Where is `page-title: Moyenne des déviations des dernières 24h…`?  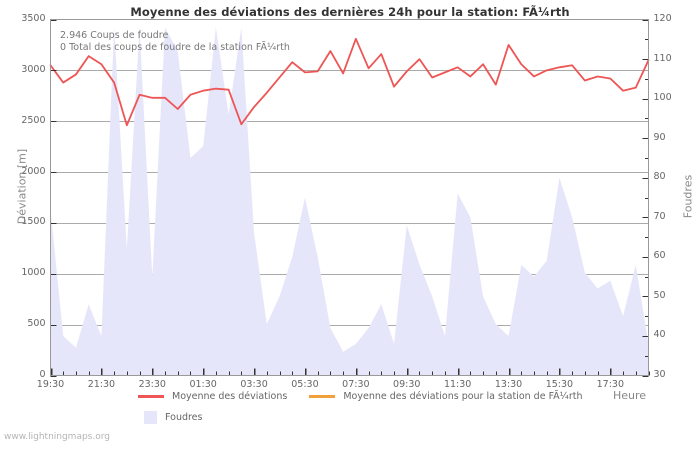
page-title: Moyenne des déviations des dernières 24h… is located at coordinates (350, 12).